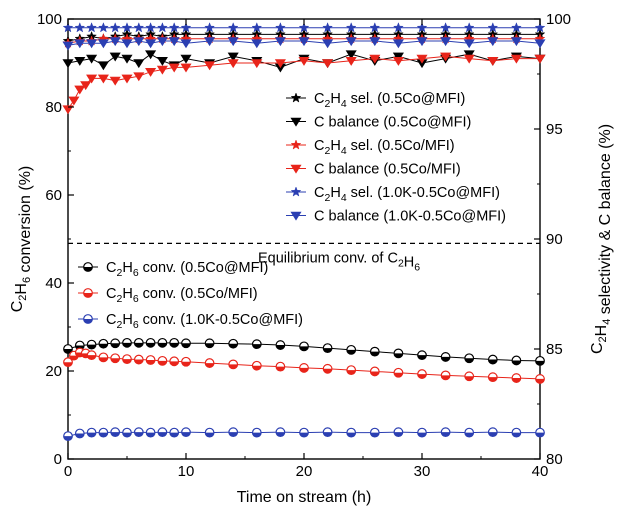 This screenshot has height=510, width=628. What do you see at coordinates (540, 471) in the screenshot?
I see `x-tick-label: 40` at bounding box center [540, 471].